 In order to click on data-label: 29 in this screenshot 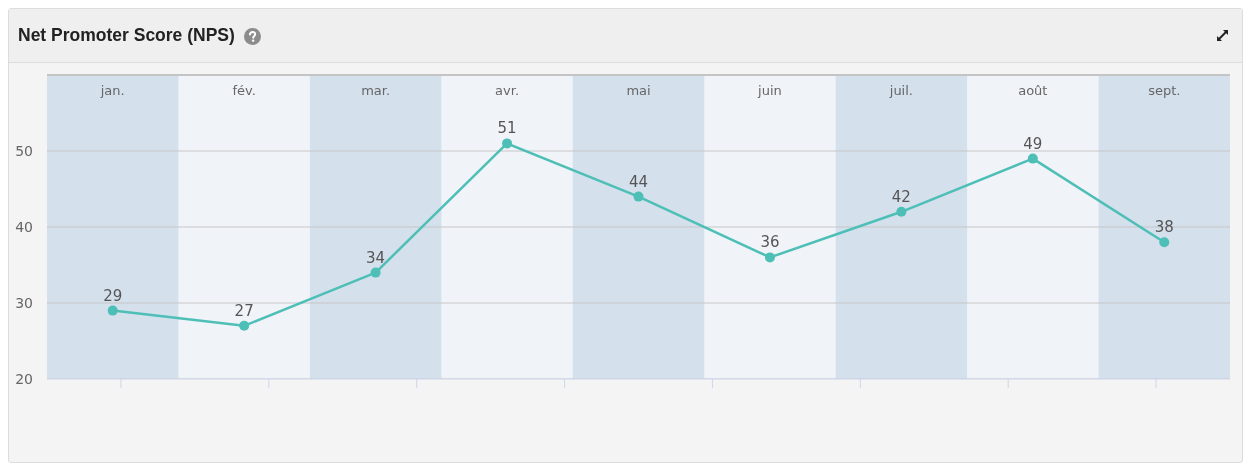, I will do `click(113, 295)`.